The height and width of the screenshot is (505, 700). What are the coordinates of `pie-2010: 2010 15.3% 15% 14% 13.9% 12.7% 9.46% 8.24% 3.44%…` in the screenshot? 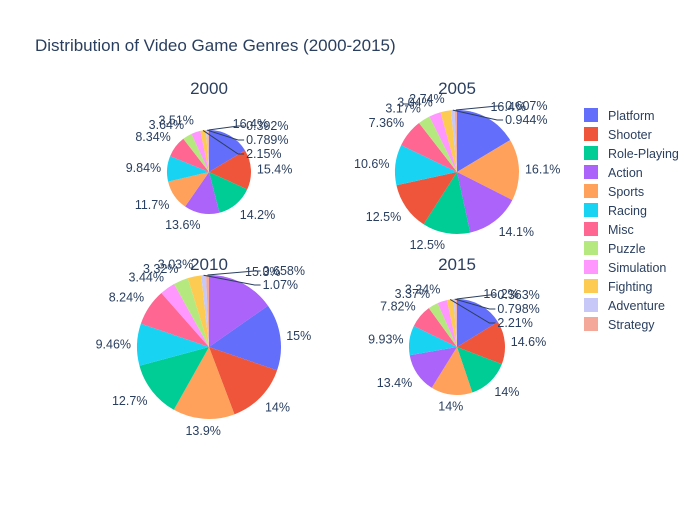 It's located at (204, 346).